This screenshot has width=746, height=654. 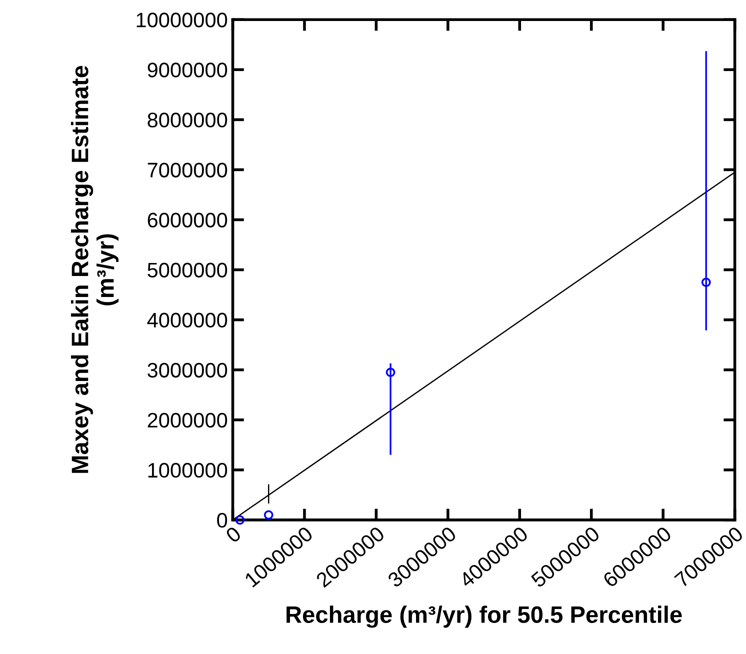 What do you see at coordinates (182, 20) in the screenshot?
I see `y-tick-label: 10000000` at bounding box center [182, 20].